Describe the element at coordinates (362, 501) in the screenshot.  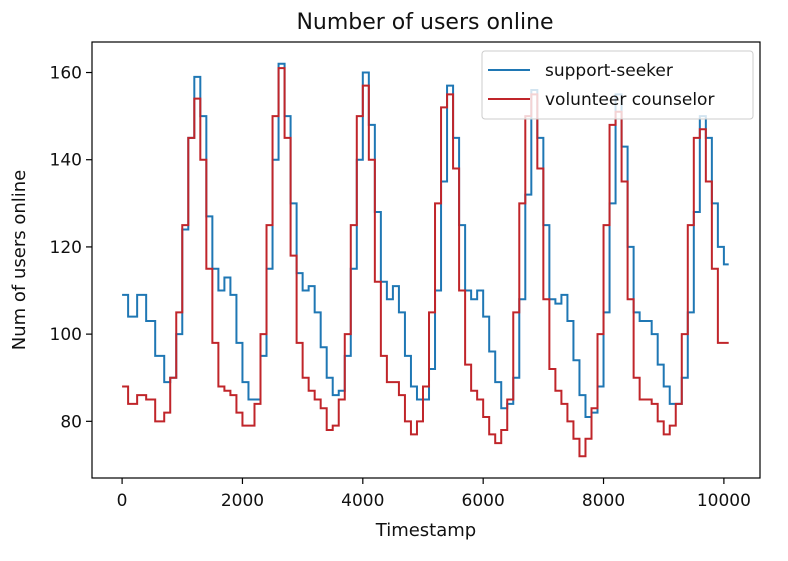
I see `x-tick-label: 4000` at that location.